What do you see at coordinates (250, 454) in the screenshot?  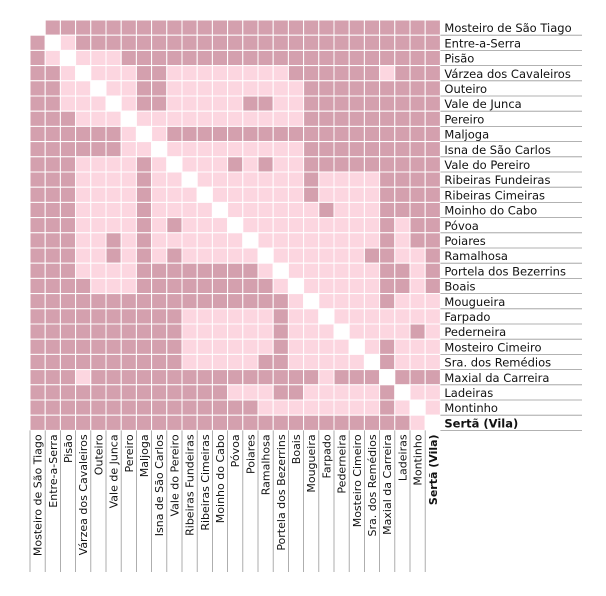 I see `column-label: Poiares` at bounding box center [250, 454].